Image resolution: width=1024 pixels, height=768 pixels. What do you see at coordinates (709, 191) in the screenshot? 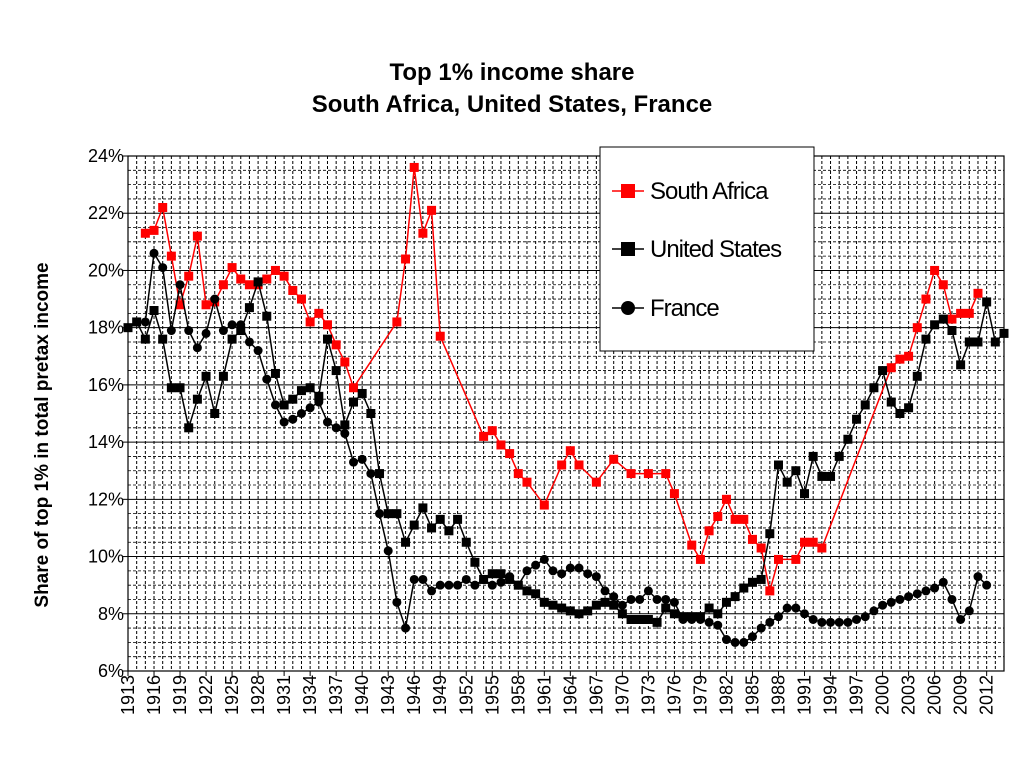
I see `legend-label: South Africa` at bounding box center [709, 191].